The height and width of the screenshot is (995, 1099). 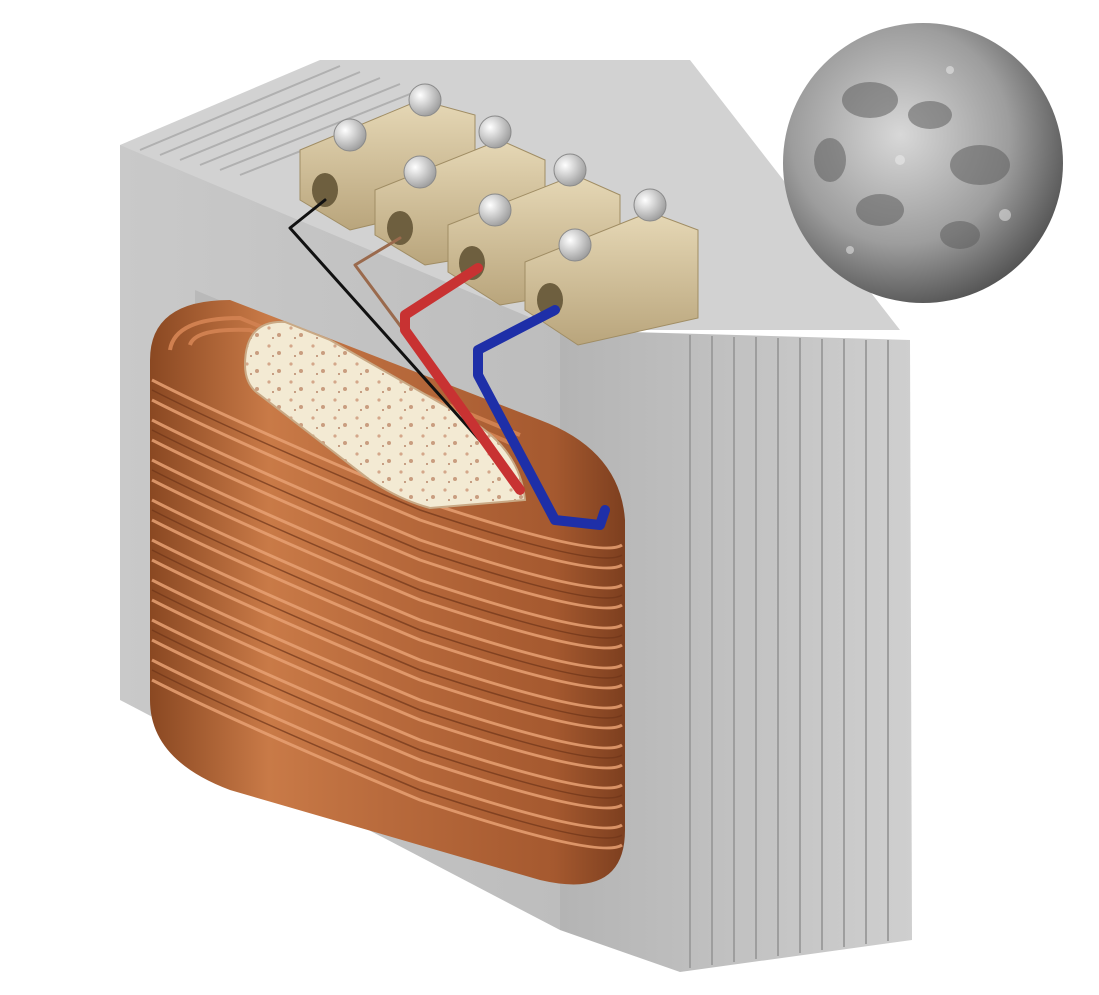 I want to click on wires, so click(x=449, y=364).